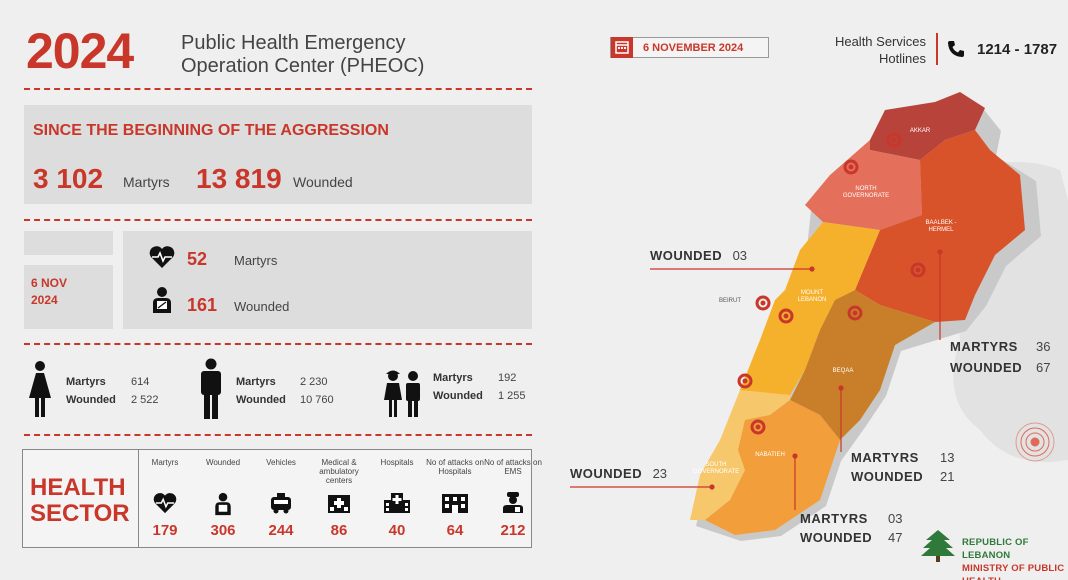  I want to click on medical-center-icon, so click(339, 504).